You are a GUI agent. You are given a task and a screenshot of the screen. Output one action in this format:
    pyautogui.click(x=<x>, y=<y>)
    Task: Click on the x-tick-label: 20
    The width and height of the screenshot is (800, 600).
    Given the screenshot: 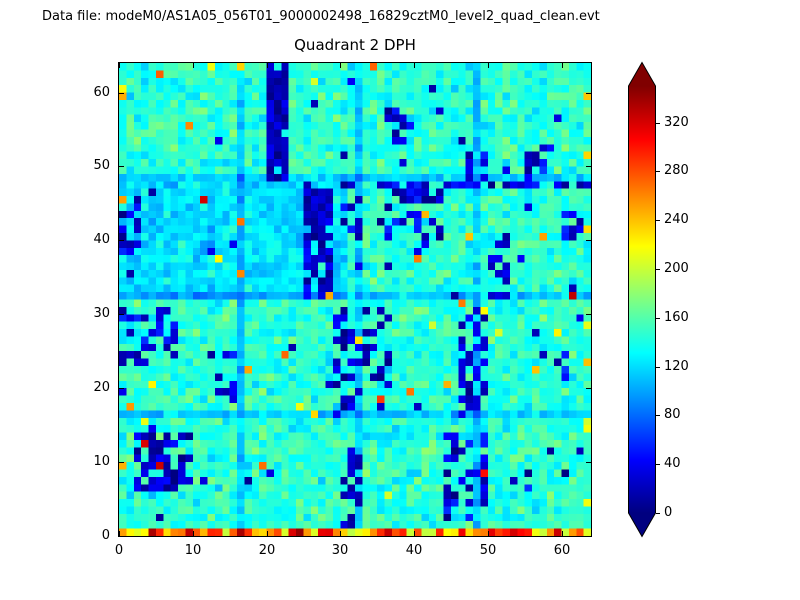 What is the action you would take?
    pyautogui.click(x=267, y=550)
    